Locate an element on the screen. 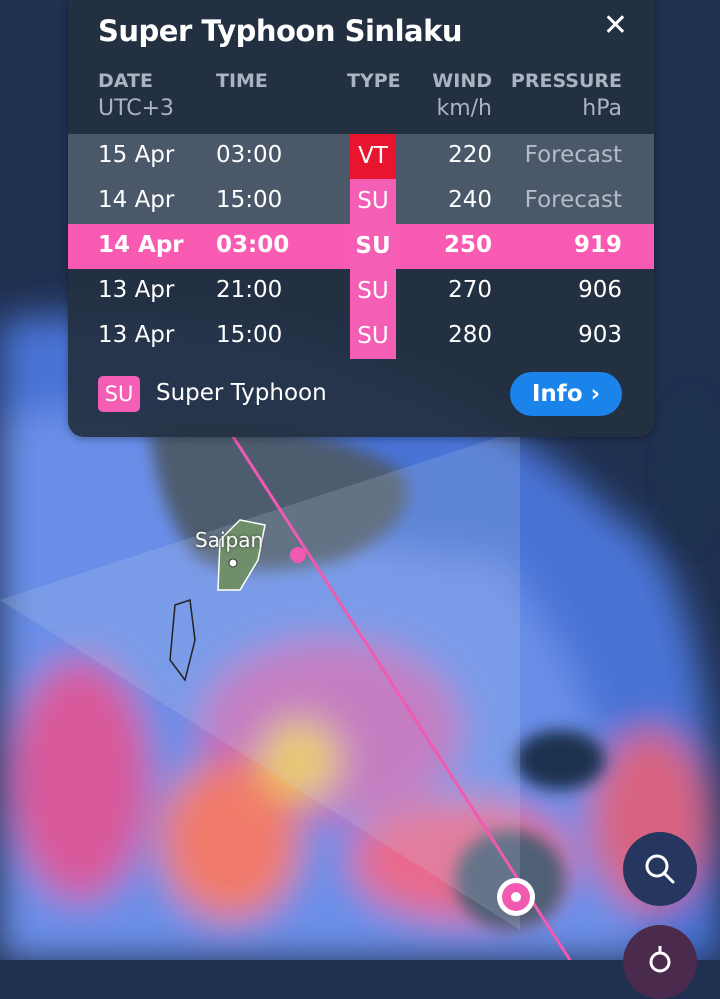  cell-pressure: 919 is located at coordinates (597, 245).